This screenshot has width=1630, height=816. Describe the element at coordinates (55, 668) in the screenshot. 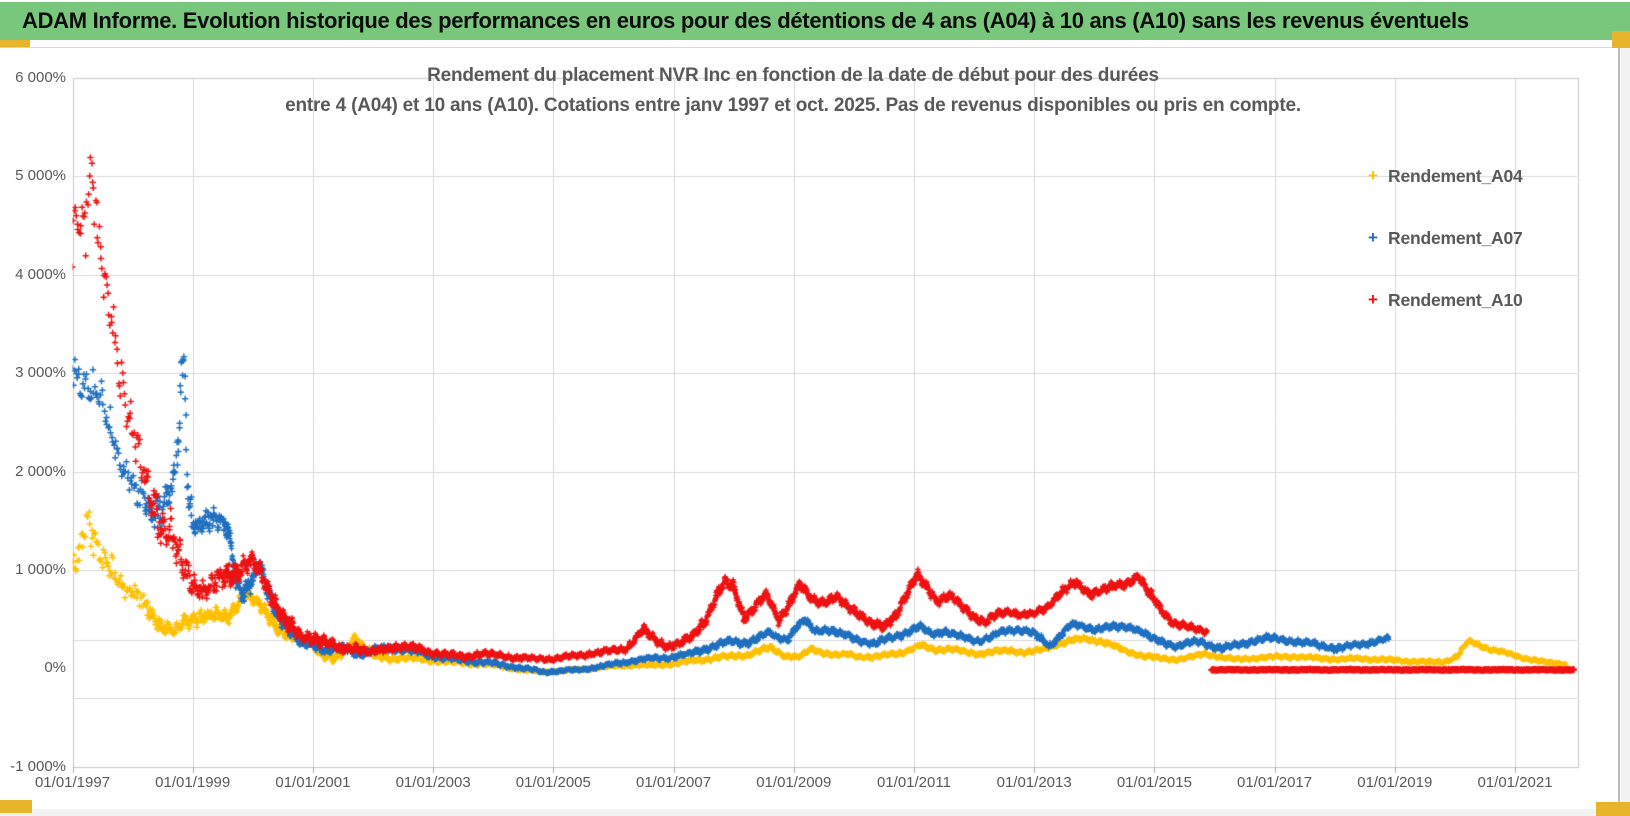

I see `y-axis-tick-label: 0%` at that location.